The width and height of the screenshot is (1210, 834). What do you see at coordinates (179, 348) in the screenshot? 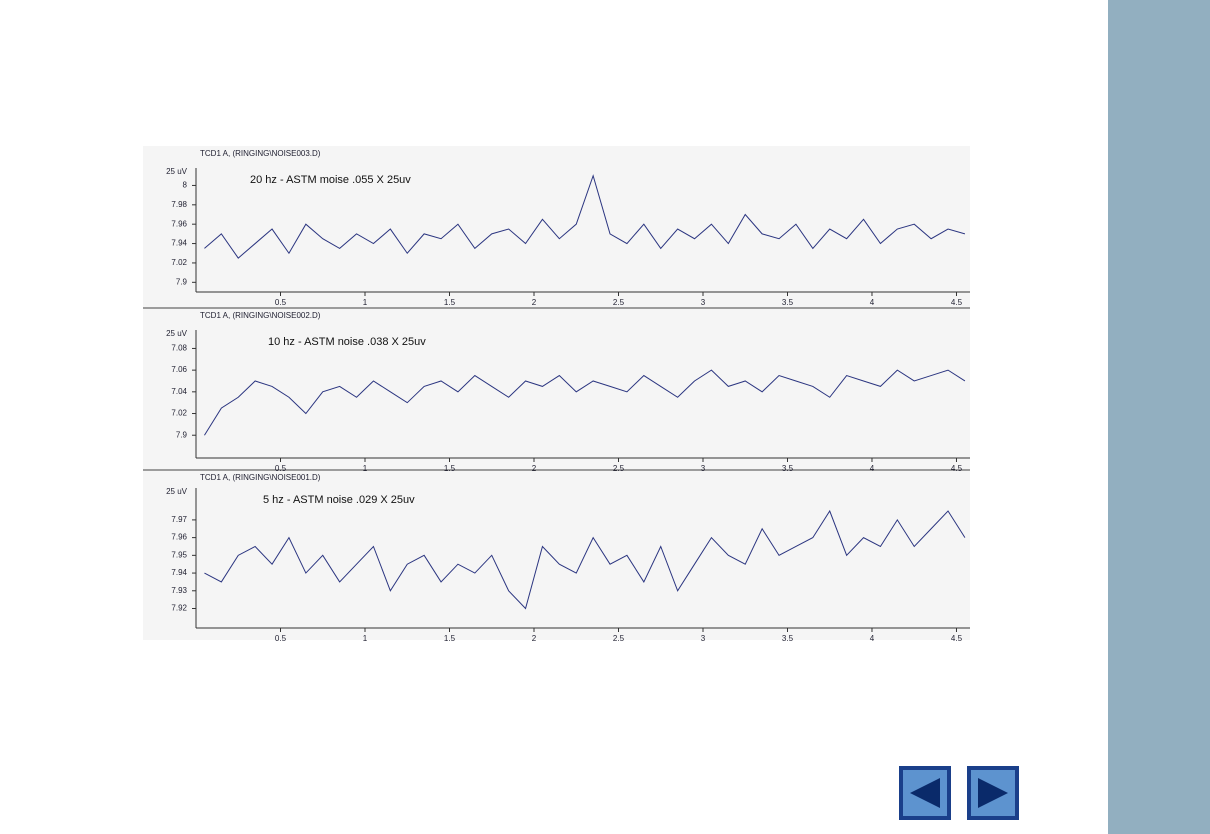
I see `y-tick-label: 7.08` at bounding box center [179, 348].